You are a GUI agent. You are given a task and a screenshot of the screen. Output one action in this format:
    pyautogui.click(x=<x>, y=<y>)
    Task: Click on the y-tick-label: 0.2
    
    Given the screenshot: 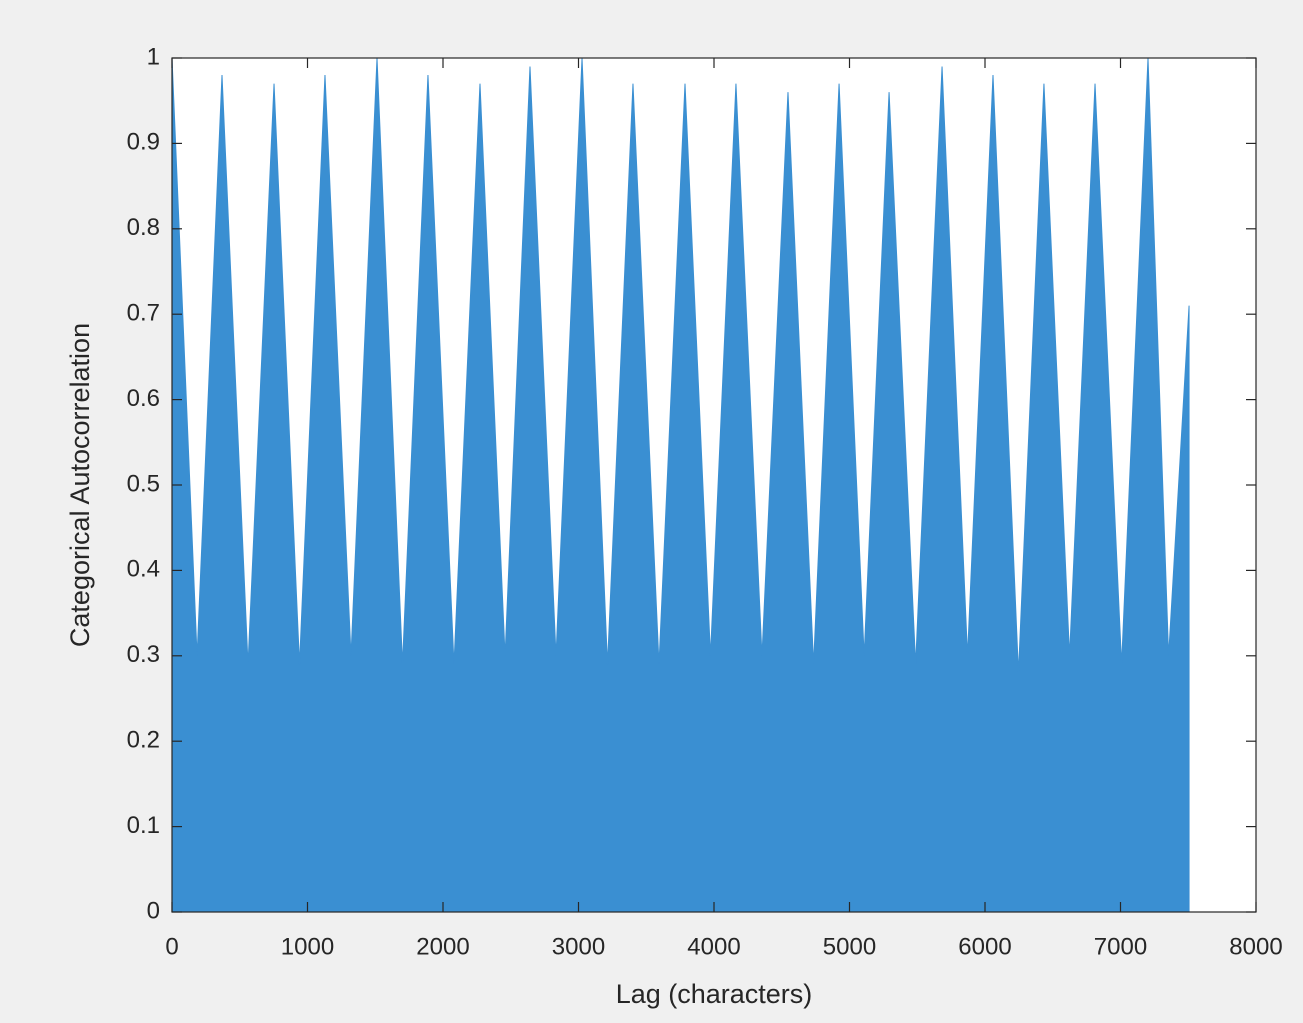 What is the action you would take?
    pyautogui.click(x=143, y=740)
    